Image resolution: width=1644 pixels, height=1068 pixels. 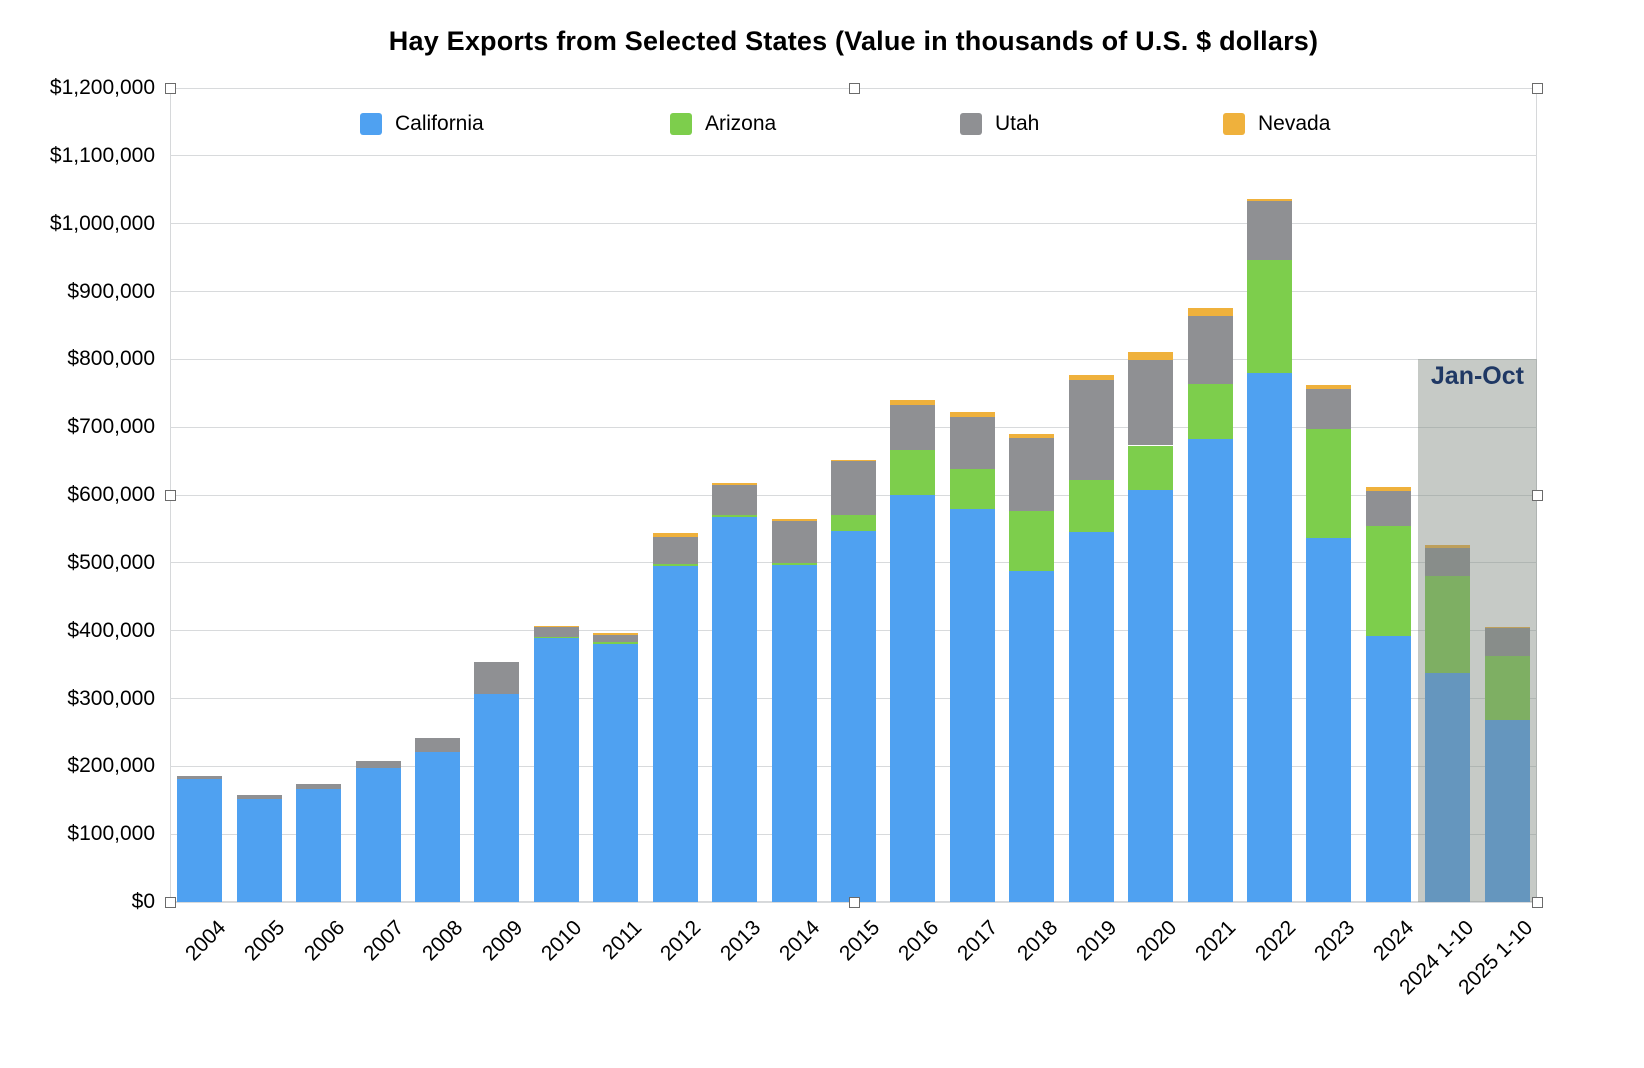 What do you see at coordinates (854, 902) in the screenshot?
I see `selection-handle-bottom-center` at bounding box center [854, 902].